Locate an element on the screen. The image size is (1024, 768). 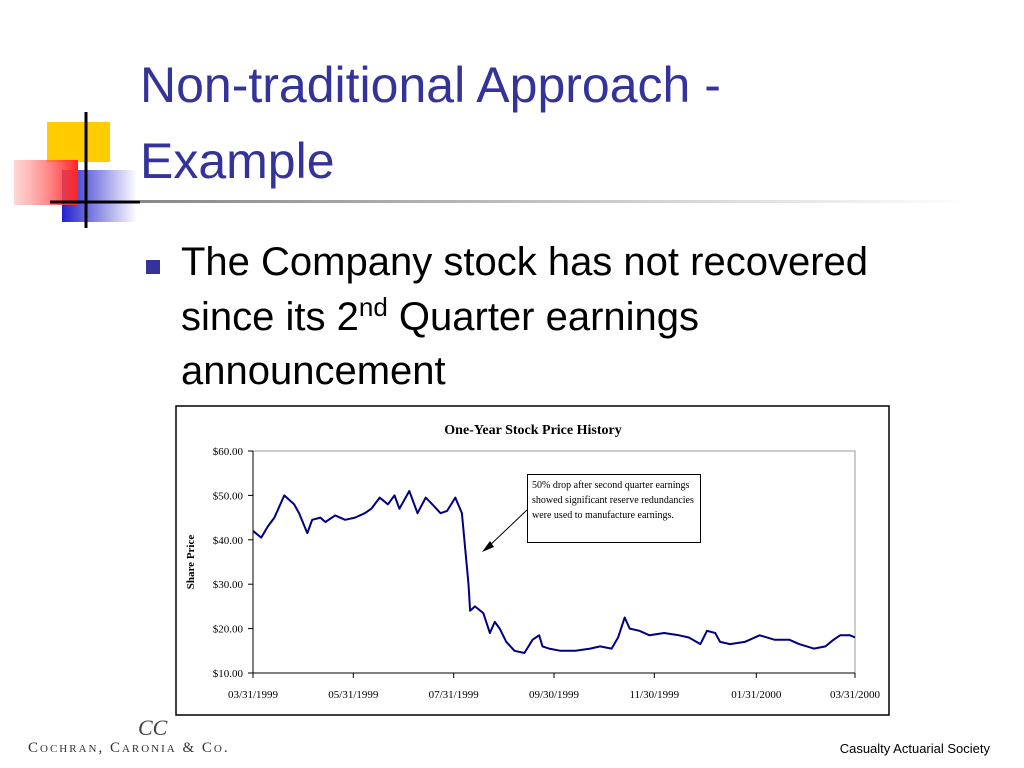
y-tick-label: $50.00 is located at coordinates (228, 496).